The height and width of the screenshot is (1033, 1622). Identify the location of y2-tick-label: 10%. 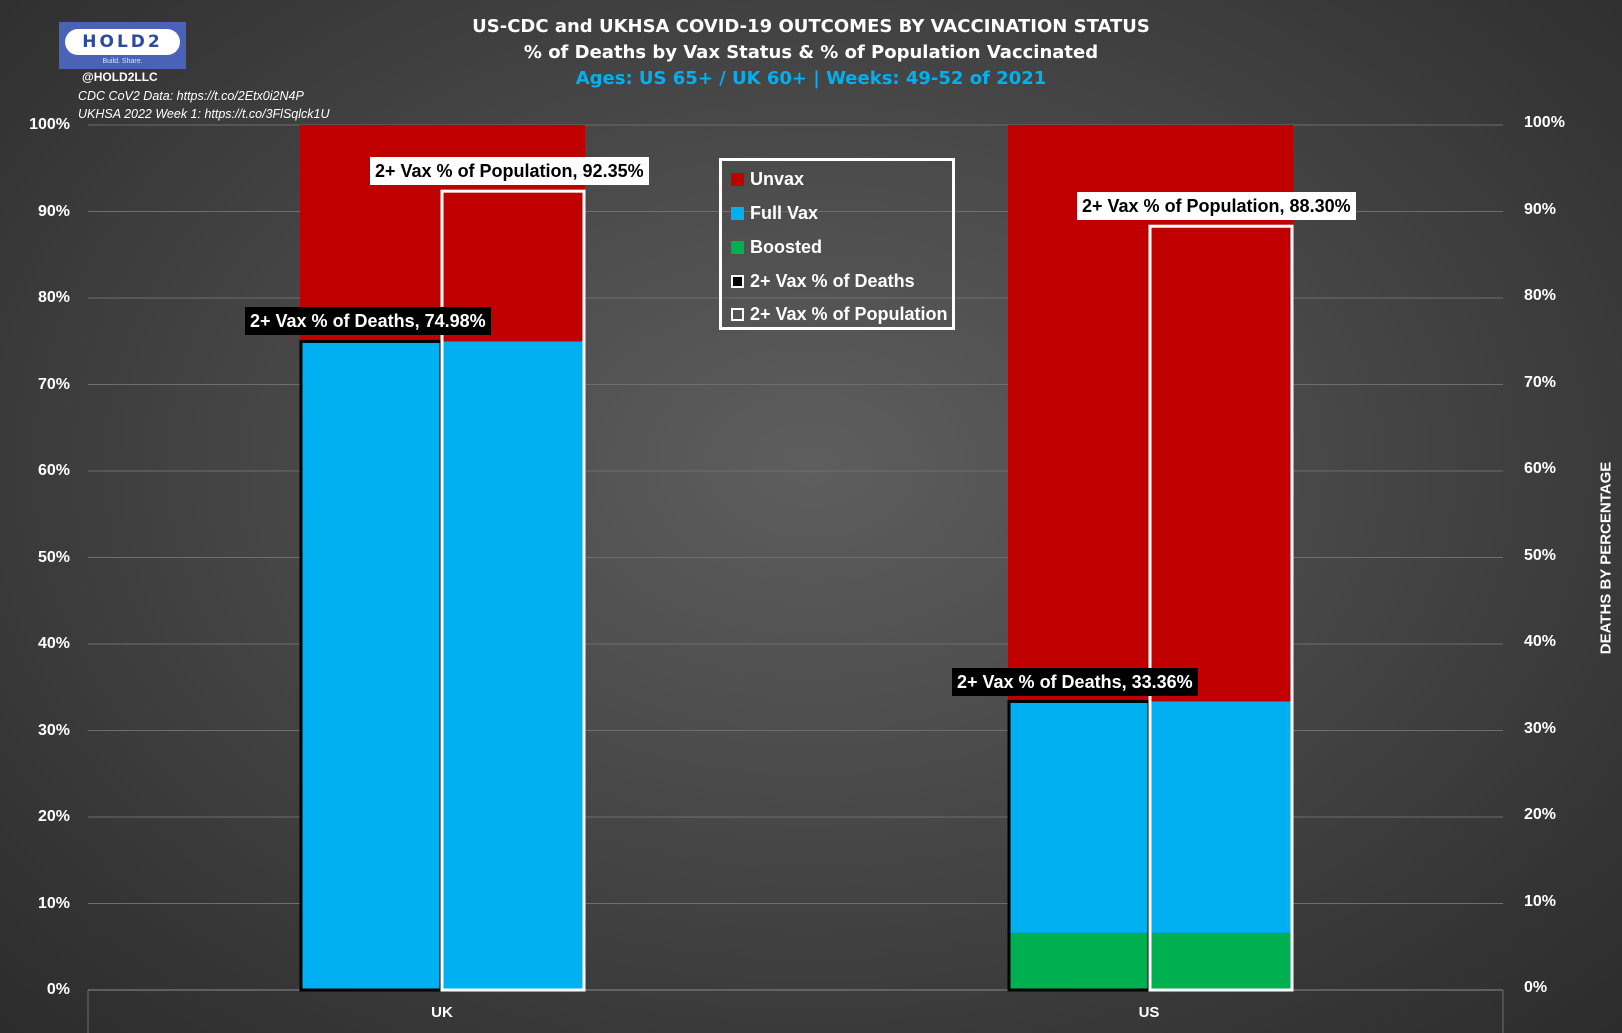
(1540, 901).